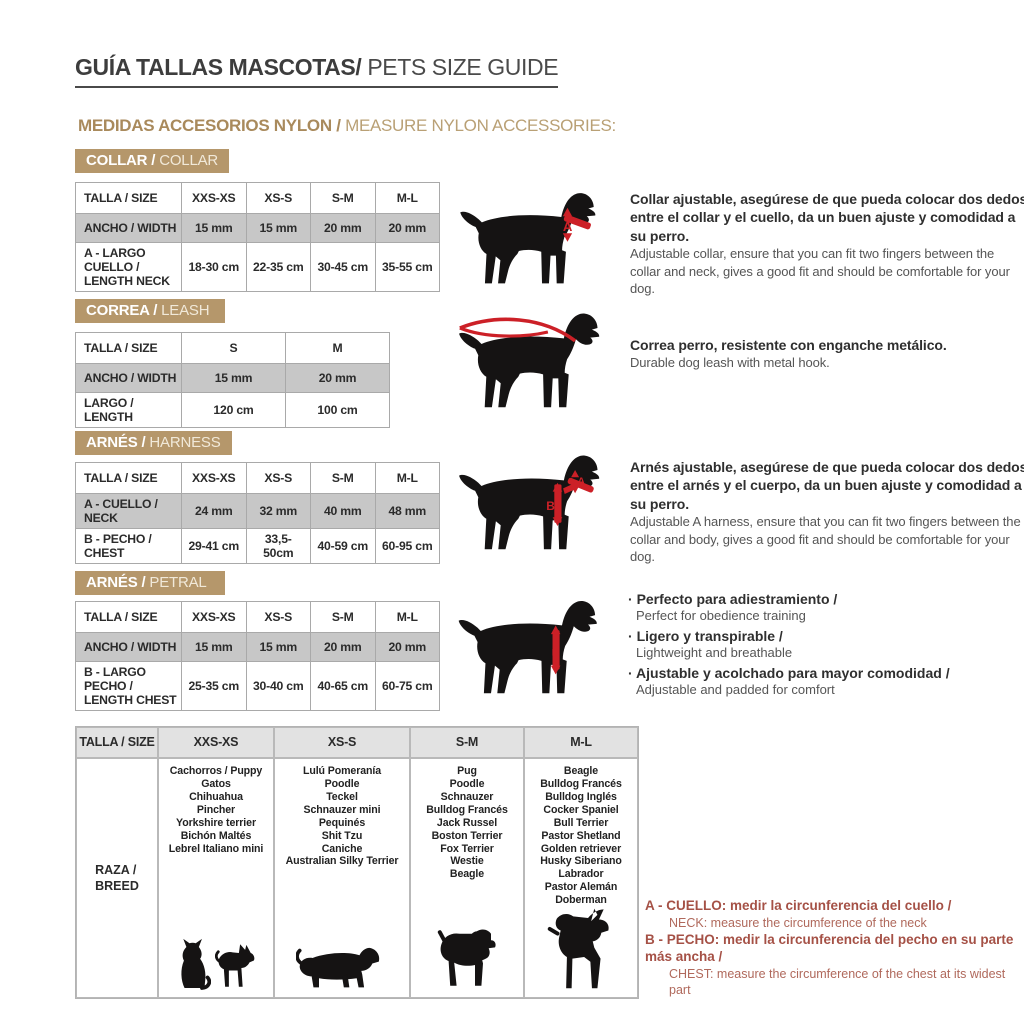  Describe the element at coordinates (278, 686) in the screenshot. I see `table-cell: 30-40 cm` at that location.